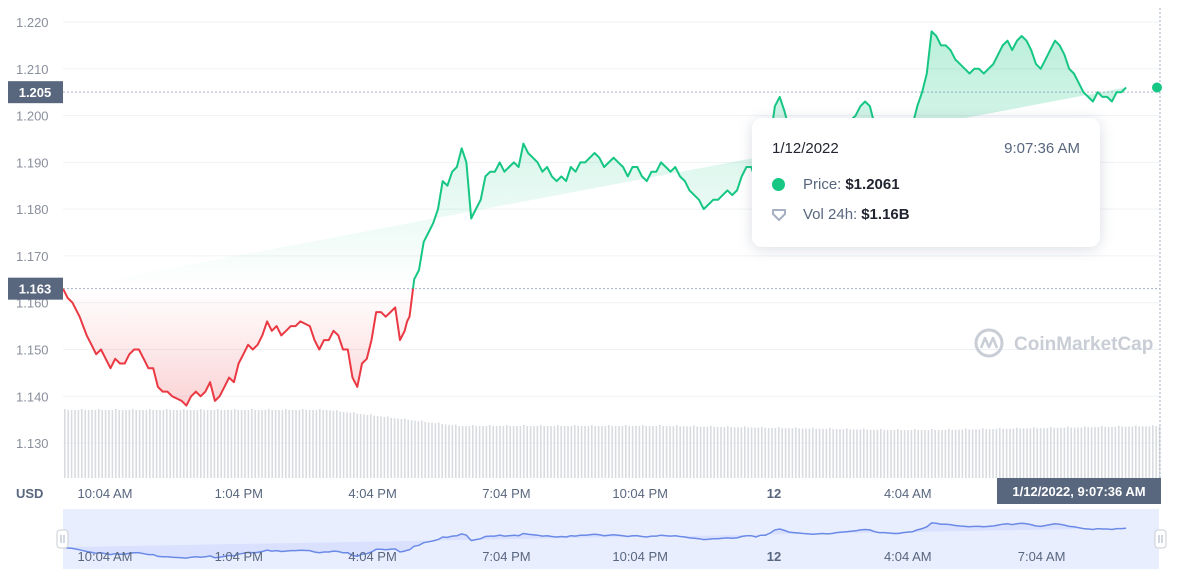 The width and height of the screenshot is (1177, 584). I want to click on volume-bars, so click(612, 443).